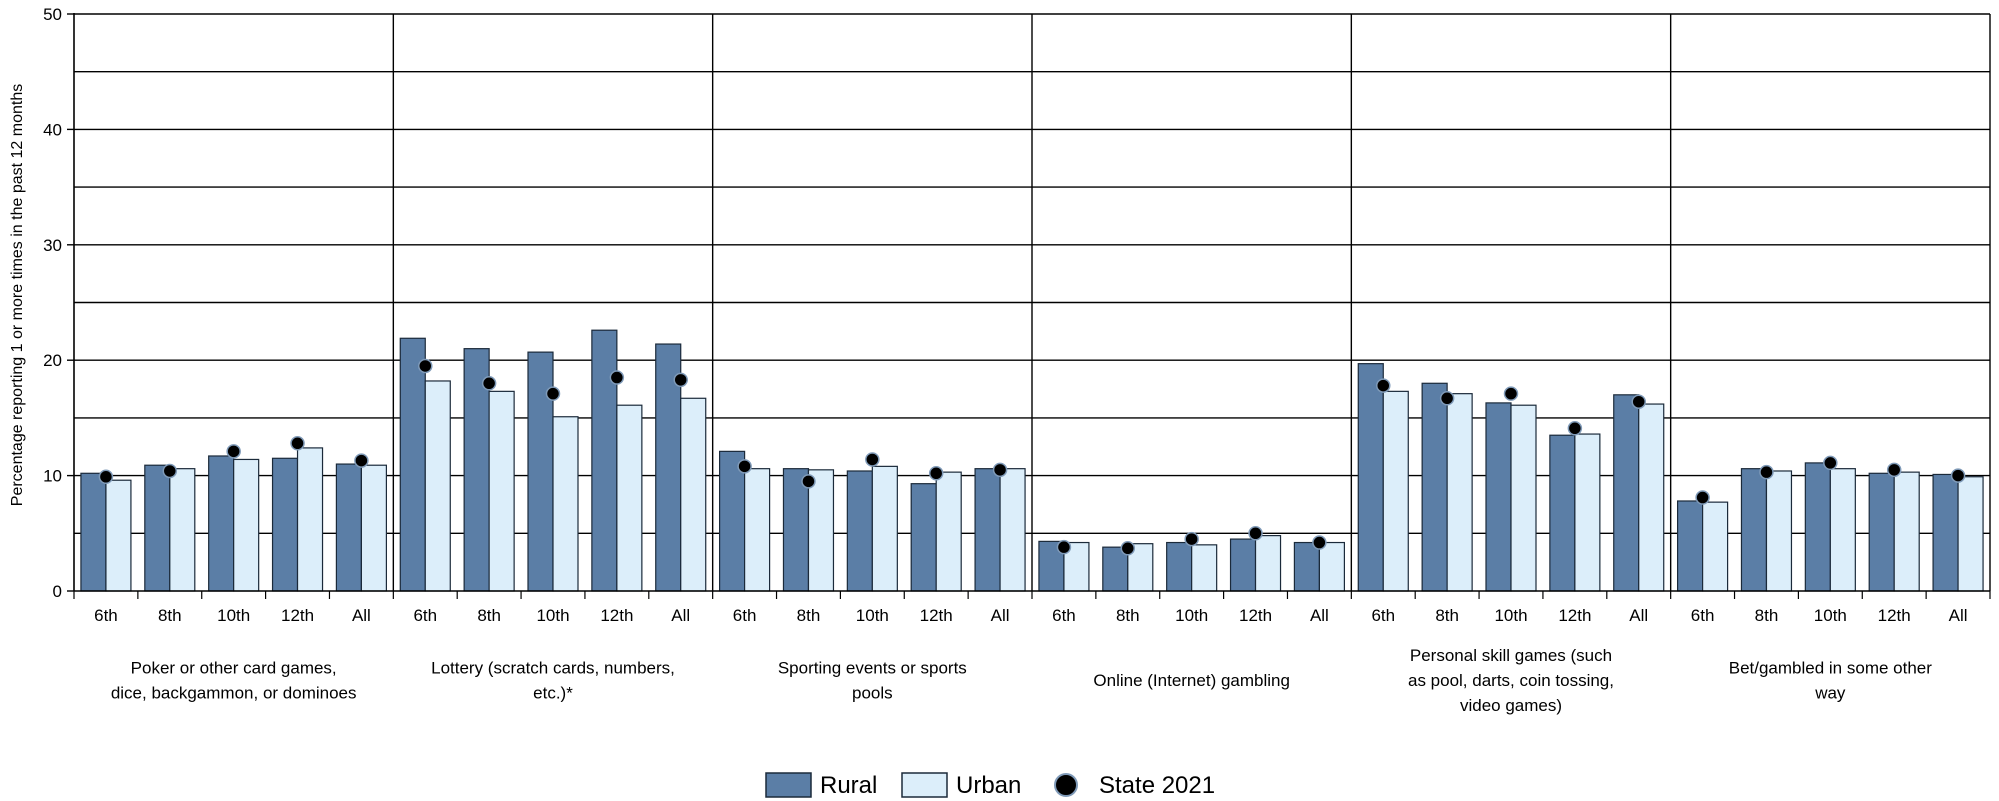 The height and width of the screenshot is (801, 1999). What do you see at coordinates (990, 785) in the screenshot?
I see `legend: Rural Urban State 2021` at bounding box center [990, 785].